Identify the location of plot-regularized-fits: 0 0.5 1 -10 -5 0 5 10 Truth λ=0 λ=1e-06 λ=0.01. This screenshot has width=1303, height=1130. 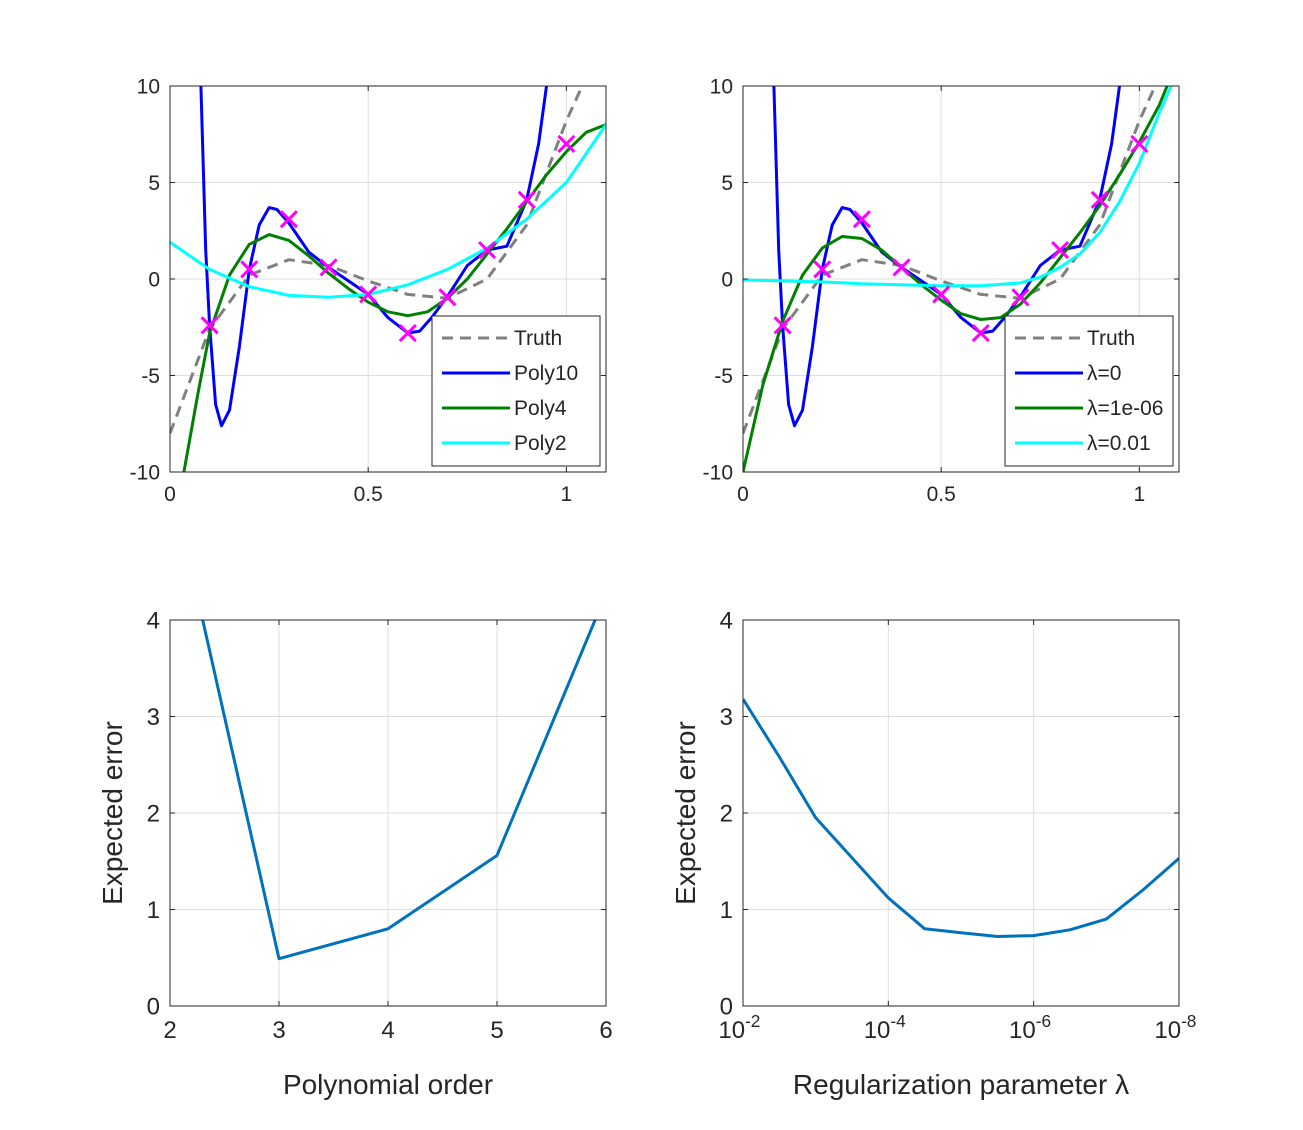
(941, 290).